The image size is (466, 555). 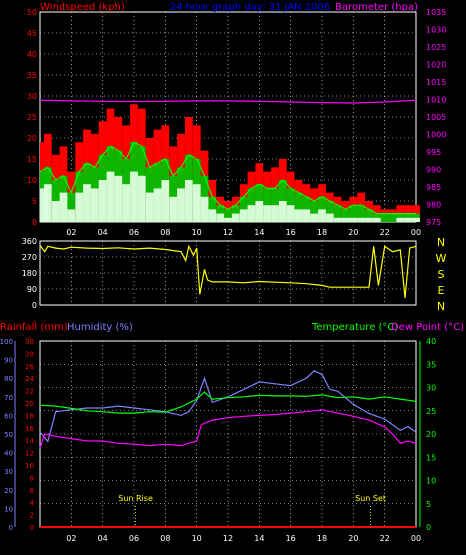 I want to click on windspeed-tick-label: 0, so click(x=34, y=222).